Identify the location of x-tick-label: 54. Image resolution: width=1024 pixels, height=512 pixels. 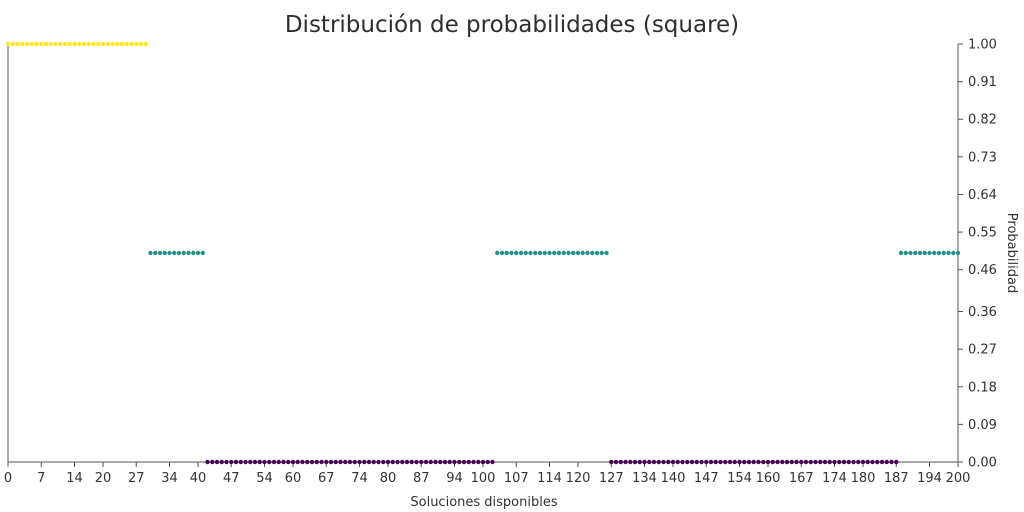
(264, 478).